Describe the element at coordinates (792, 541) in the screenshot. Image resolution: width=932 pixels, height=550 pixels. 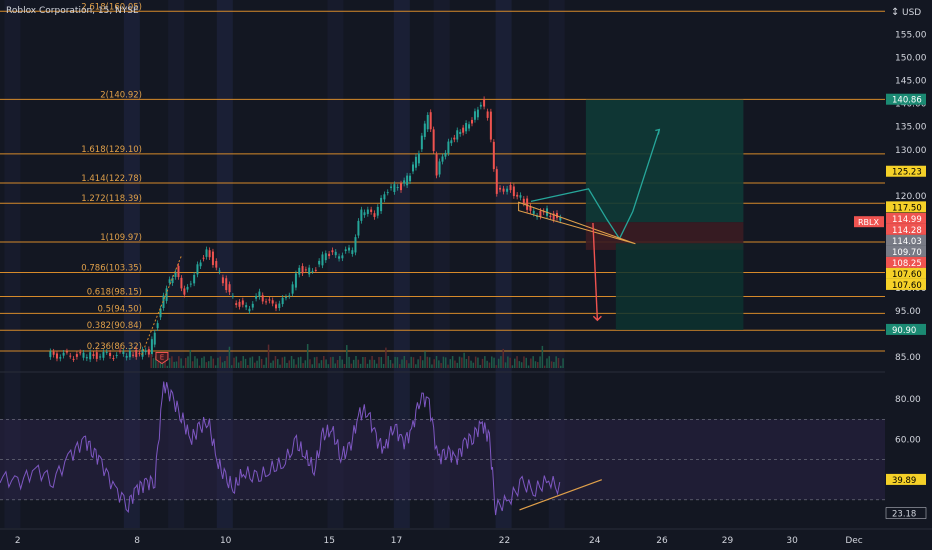
I see `time-tick-label: 30` at that location.